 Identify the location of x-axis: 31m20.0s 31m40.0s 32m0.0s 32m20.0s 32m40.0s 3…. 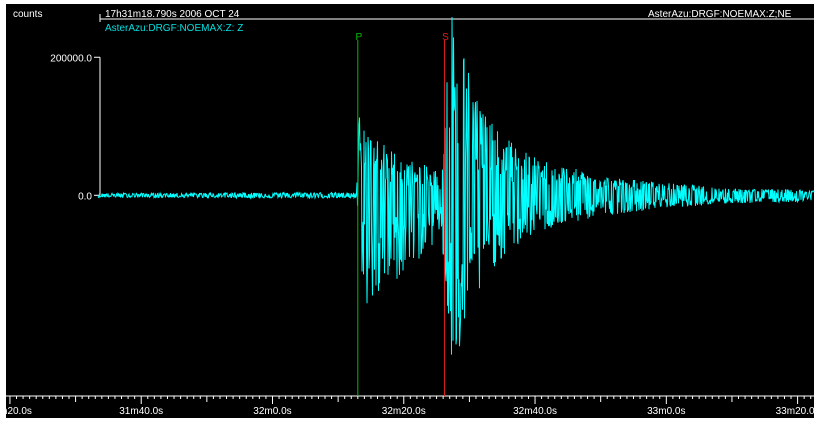
(410, 406).